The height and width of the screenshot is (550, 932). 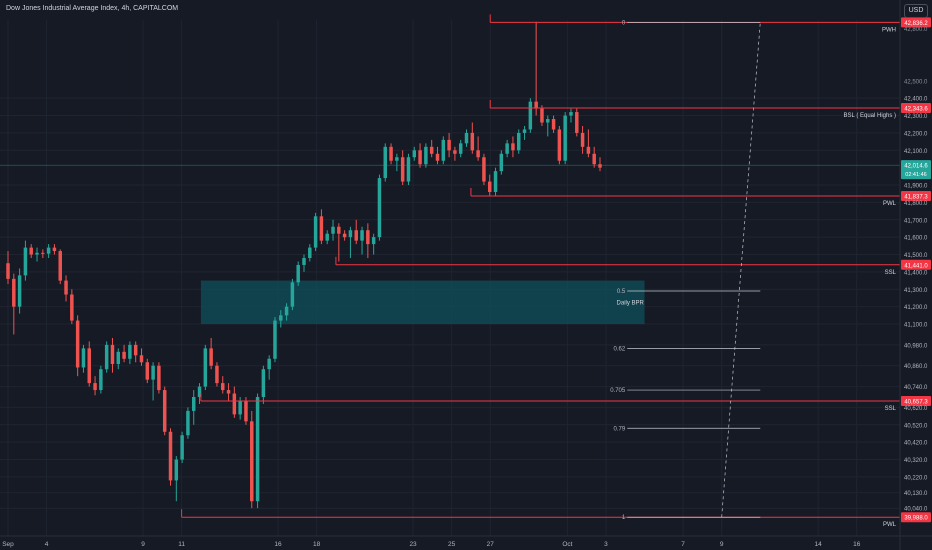 I want to click on price-axis-label: 40,520.0, so click(x=916, y=426).